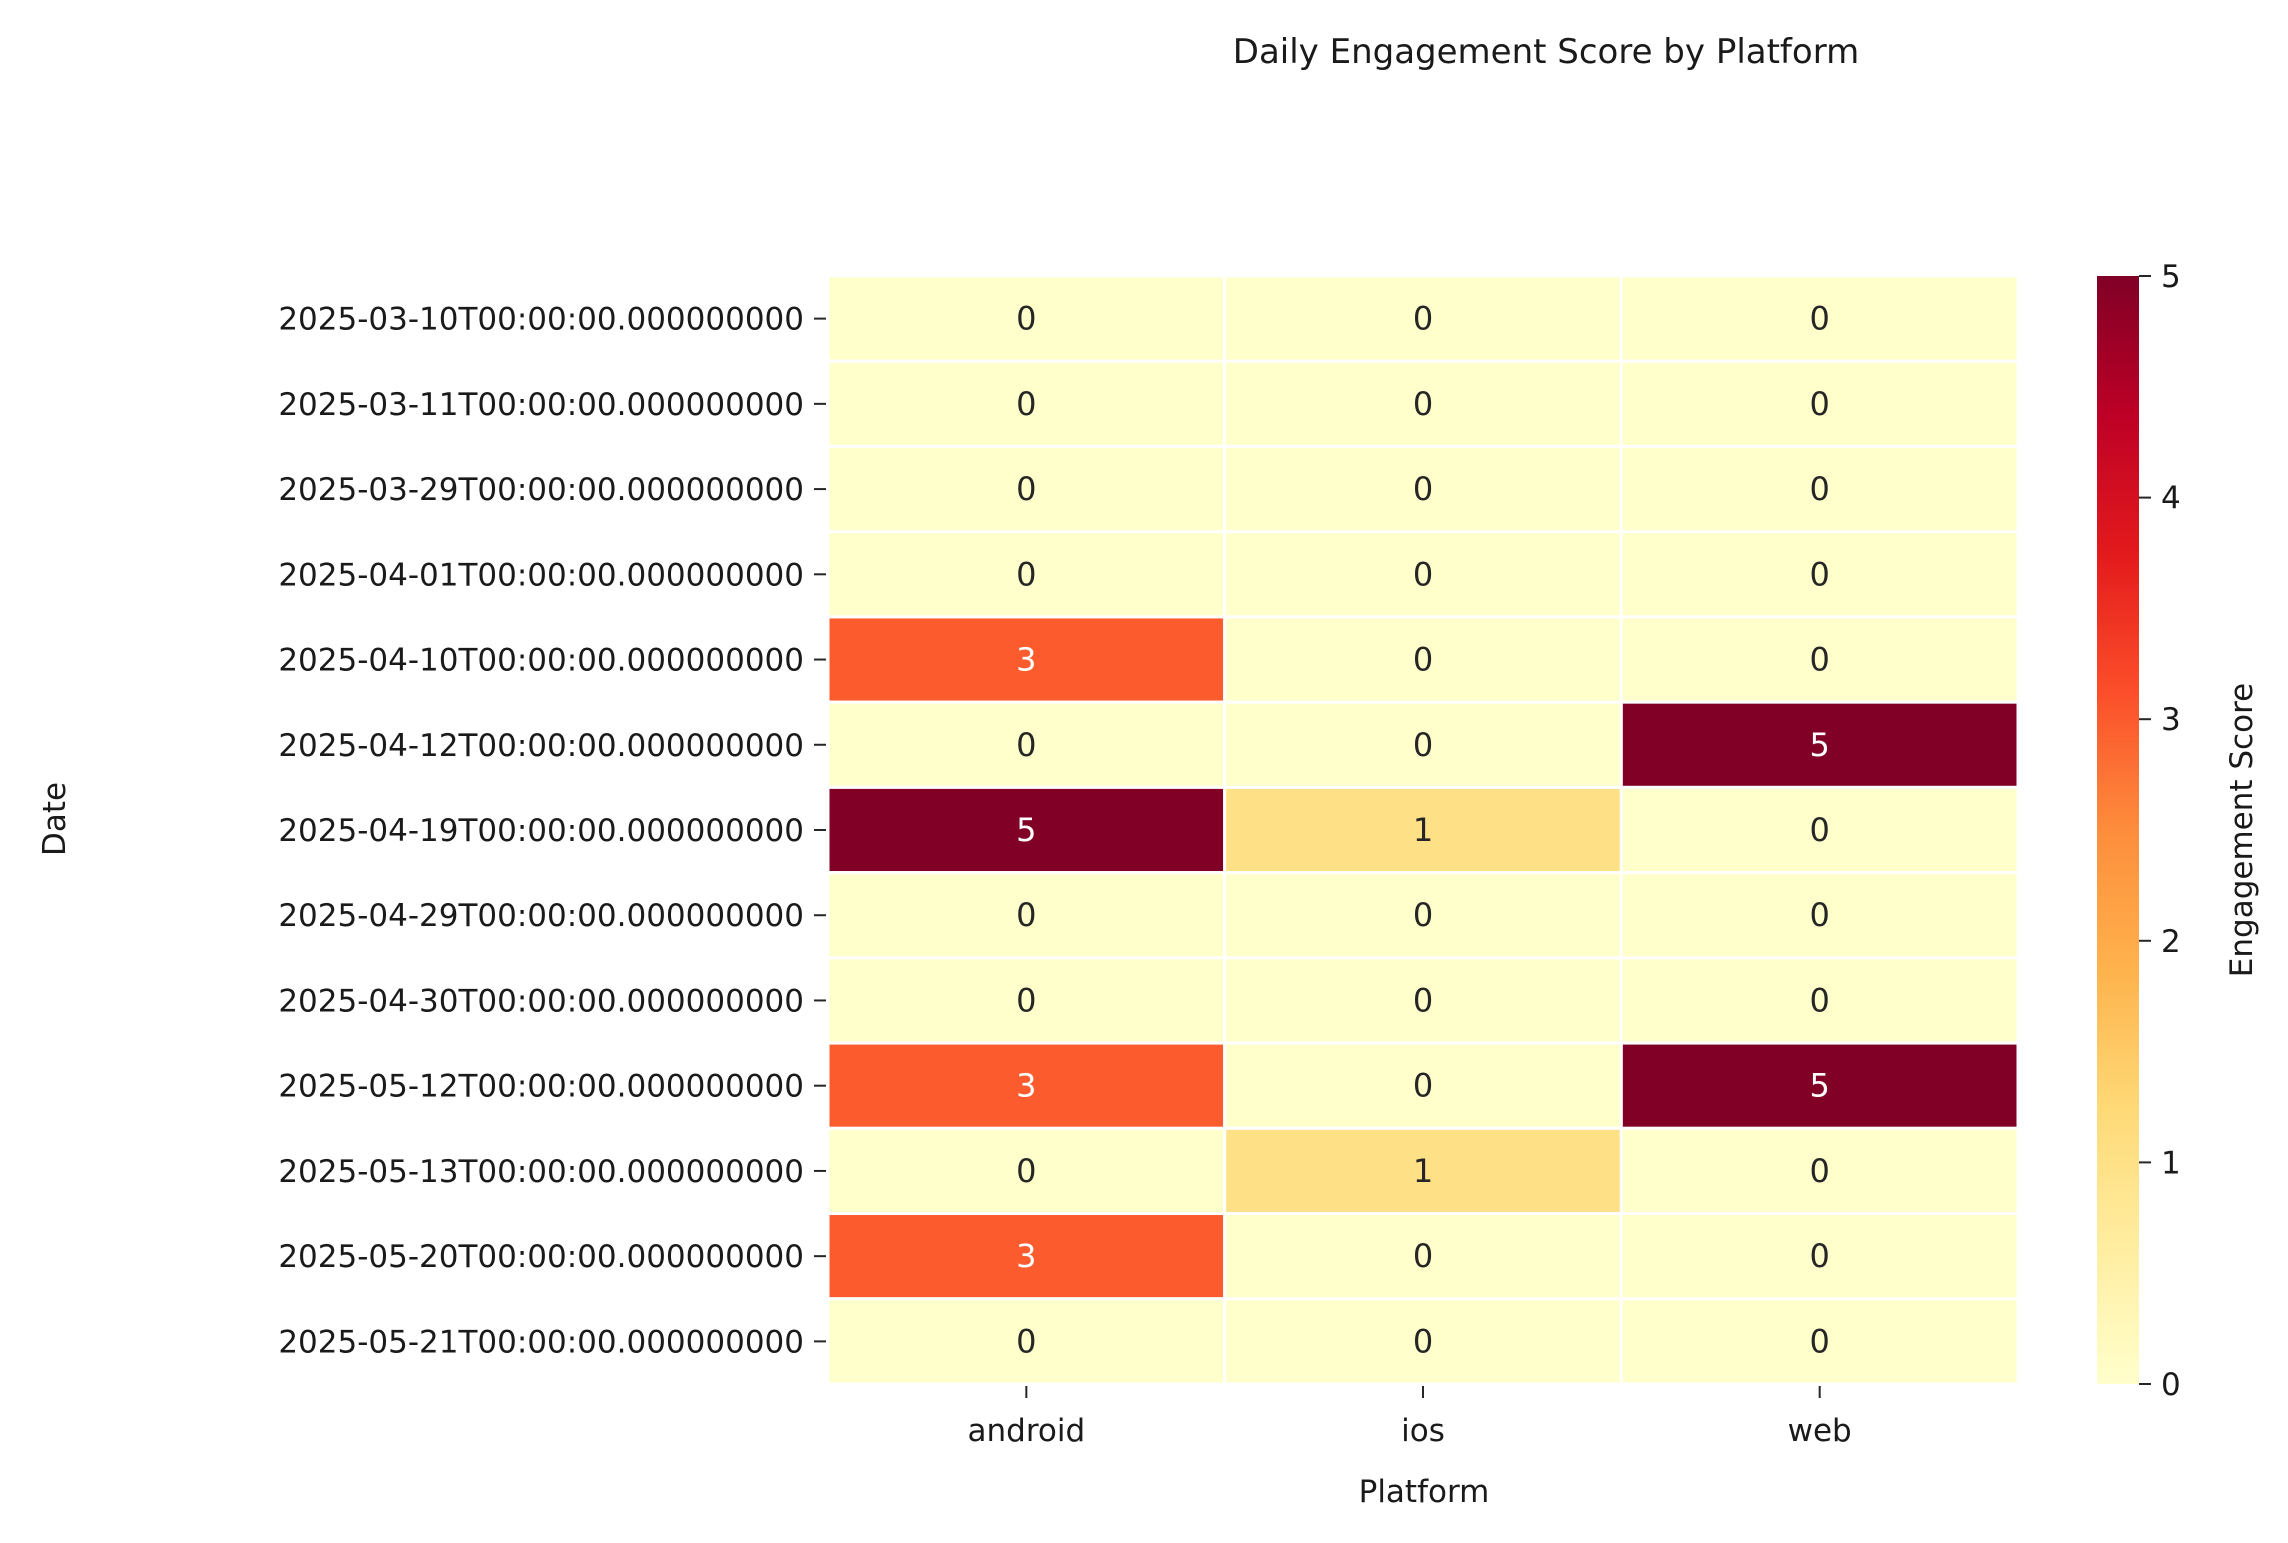 Image resolution: width=2288 pixels, height=1543 pixels. What do you see at coordinates (1424, 1492) in the screenshot?
I see `x-axis-label: Platform` at bounding box center [1424, 1492].